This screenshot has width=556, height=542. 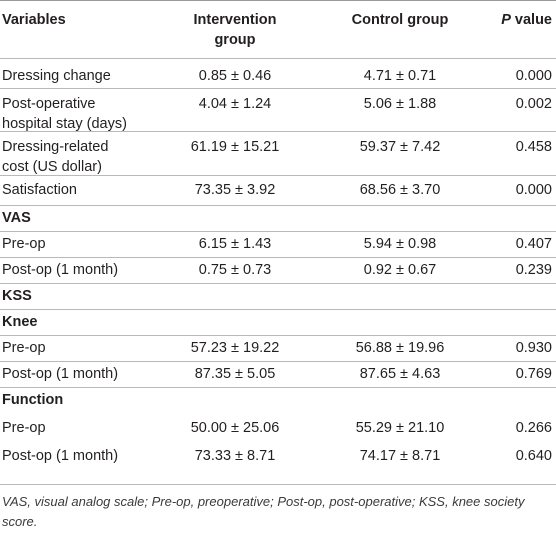 What do you see at coordinates (533, 456) in the screenshot?
I see `cell-p-value: 0.640` at bounding box center [533, 456].